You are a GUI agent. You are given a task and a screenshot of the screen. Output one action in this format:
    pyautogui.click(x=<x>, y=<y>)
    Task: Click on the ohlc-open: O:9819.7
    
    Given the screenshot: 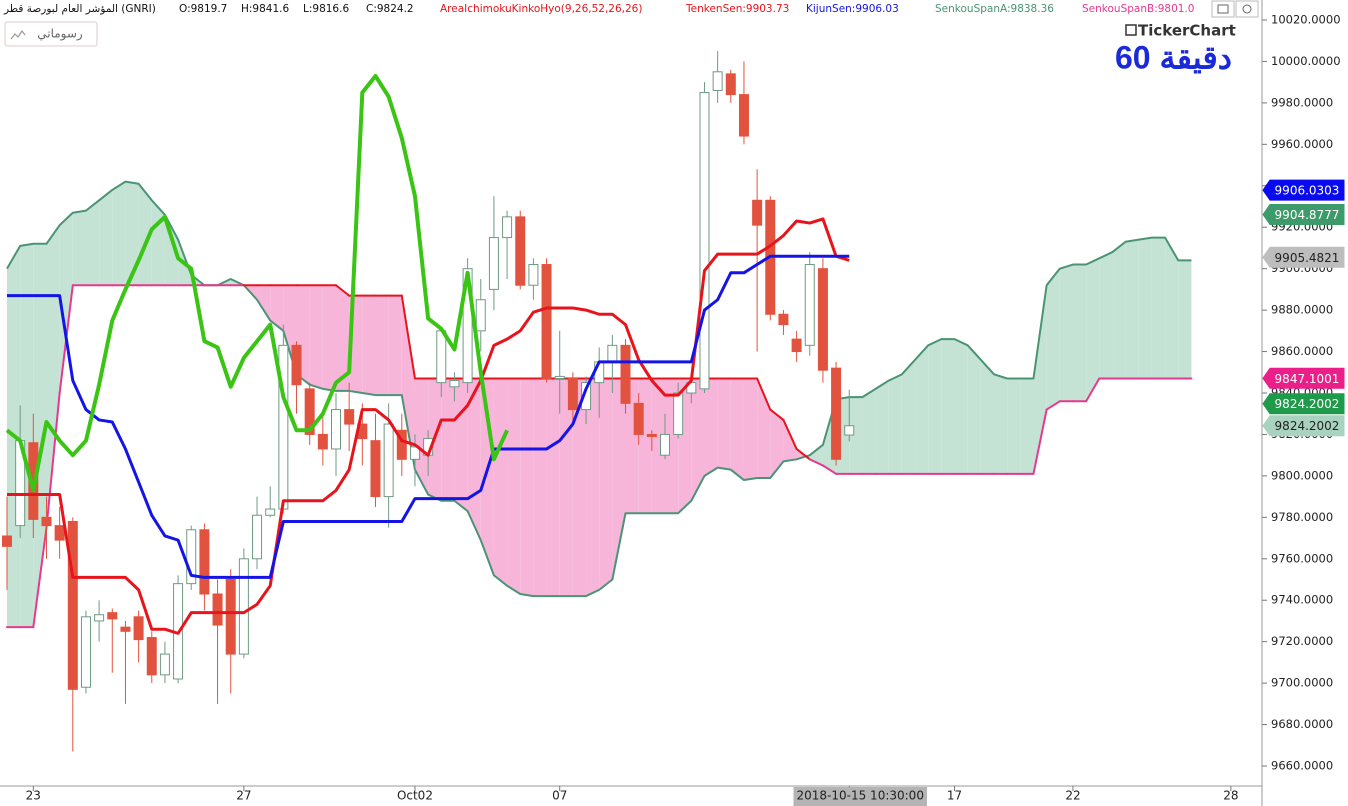 What is the action you would take?
    pyautogui.click(x=203, y=9)
    